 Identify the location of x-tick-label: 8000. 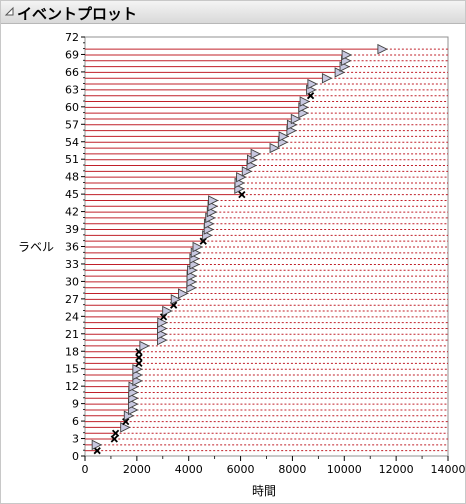
(292, 469).